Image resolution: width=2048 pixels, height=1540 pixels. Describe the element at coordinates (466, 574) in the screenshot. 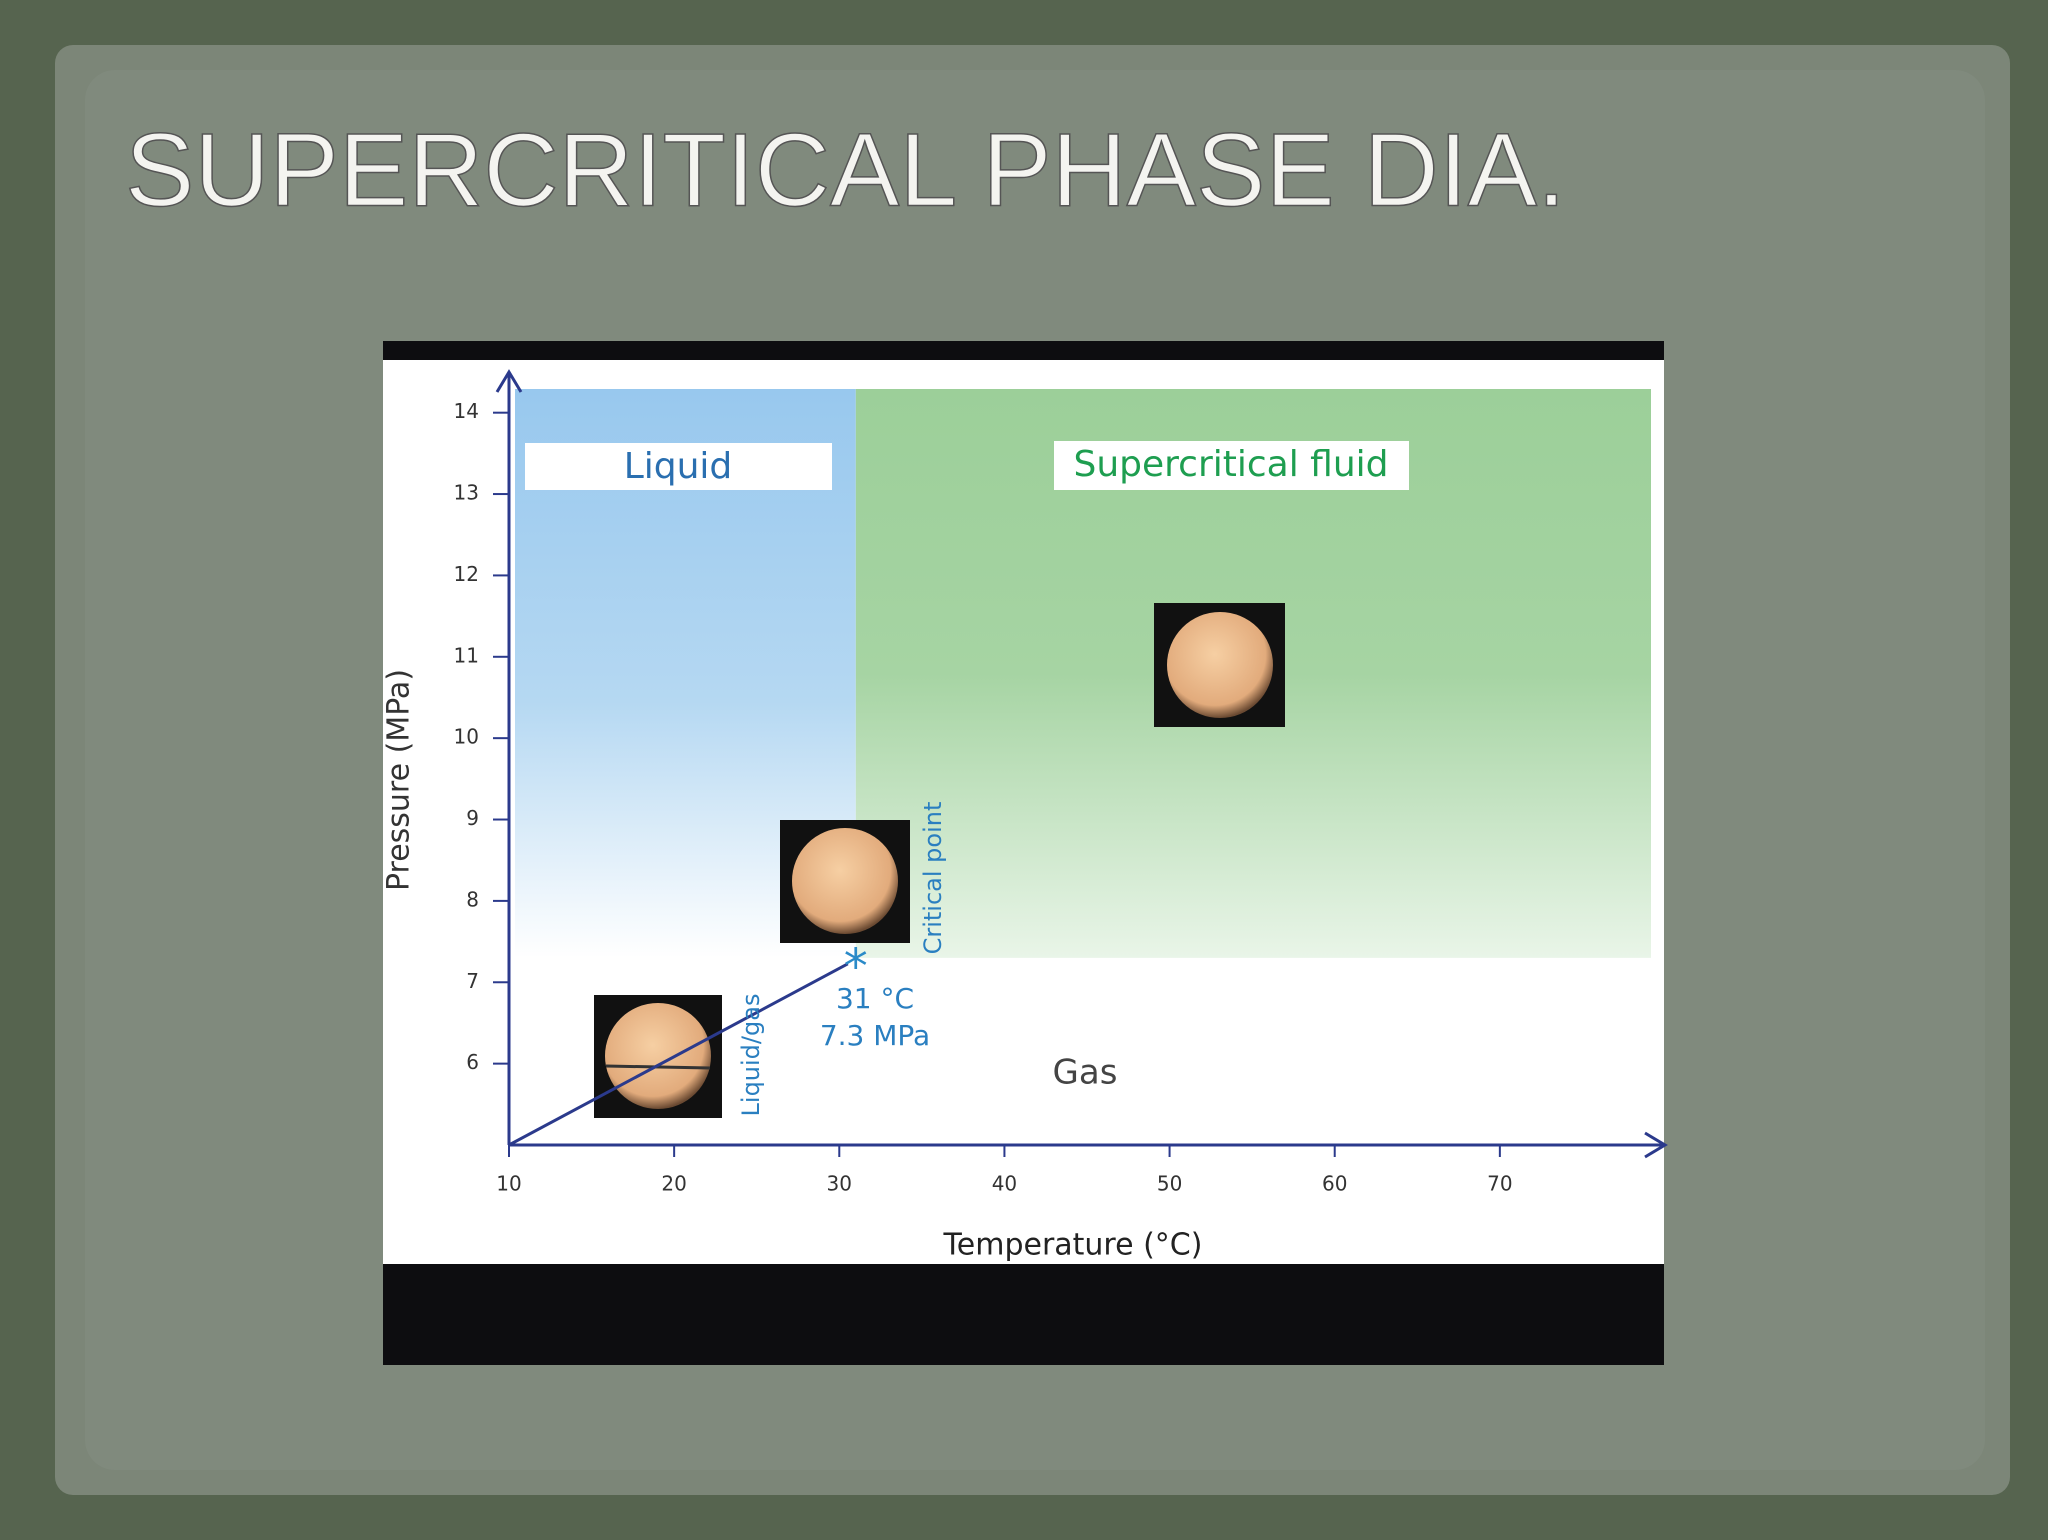

I see `y-tick-label: 12` at that location.